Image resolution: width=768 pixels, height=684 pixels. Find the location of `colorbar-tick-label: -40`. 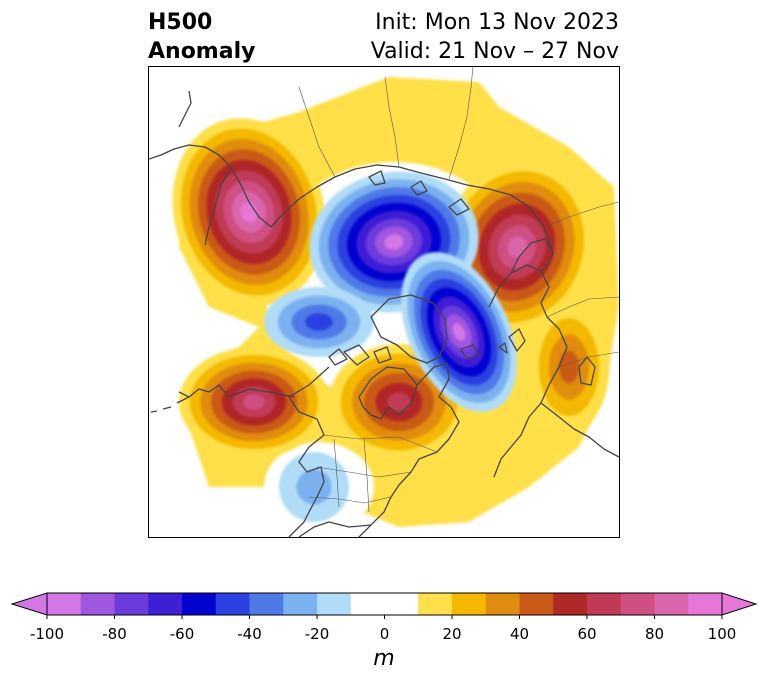

colorbar-tick-label: -40 is located at coordinates (249, 634).